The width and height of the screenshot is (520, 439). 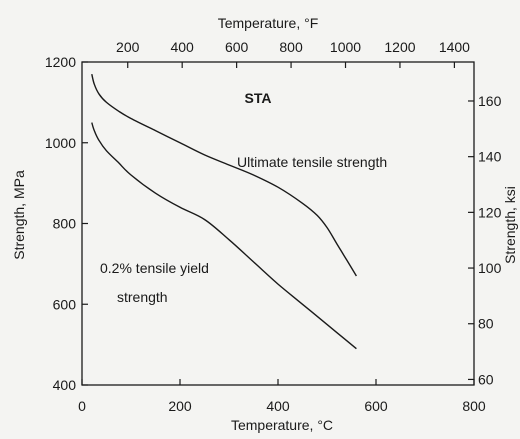 I want to click on x-tick-label: 200, so click(x=180, y=406).